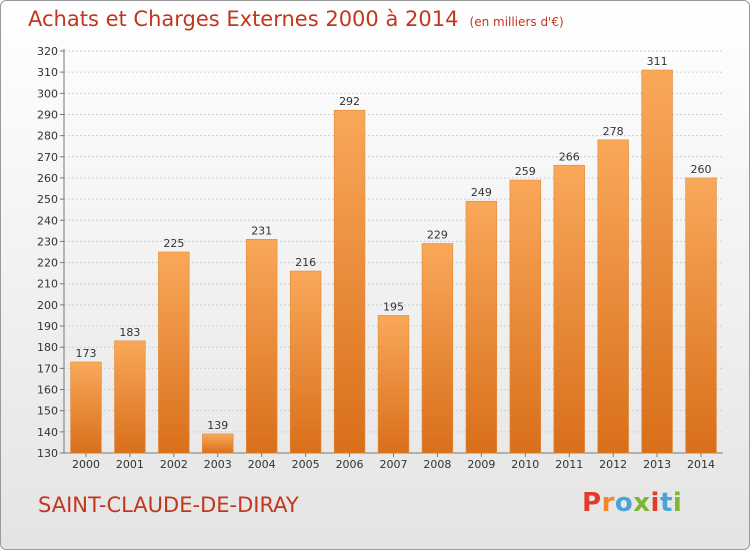  What do you see at coordinates (47, 51) in the screenshot?
I see `y-tick-label: 320` at bounding box center [47, 51].